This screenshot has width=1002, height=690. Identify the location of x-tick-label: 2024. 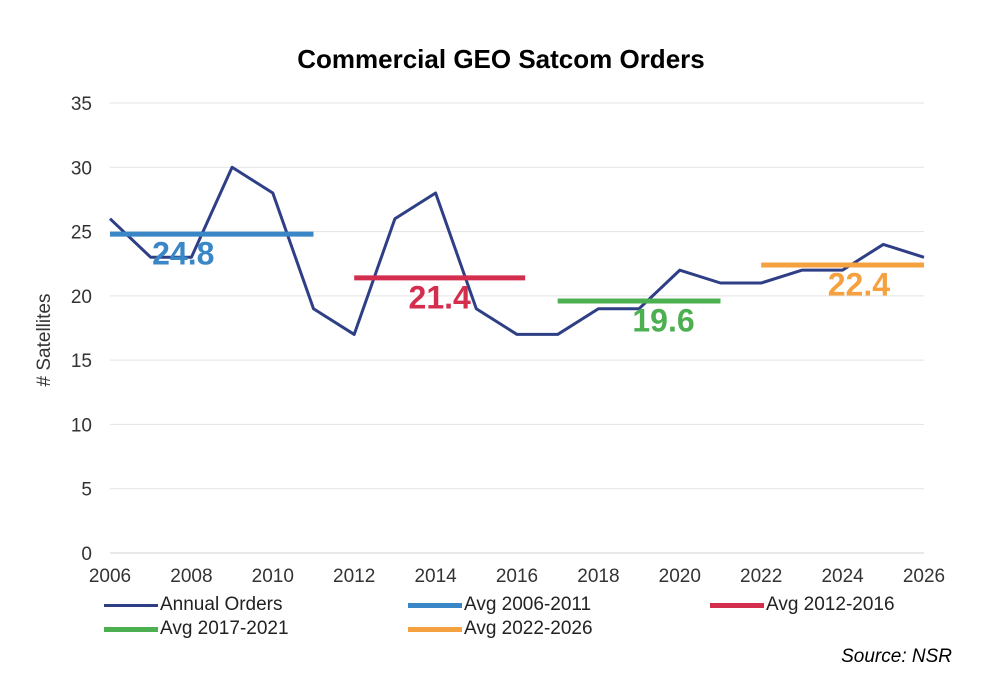
(842, 576).